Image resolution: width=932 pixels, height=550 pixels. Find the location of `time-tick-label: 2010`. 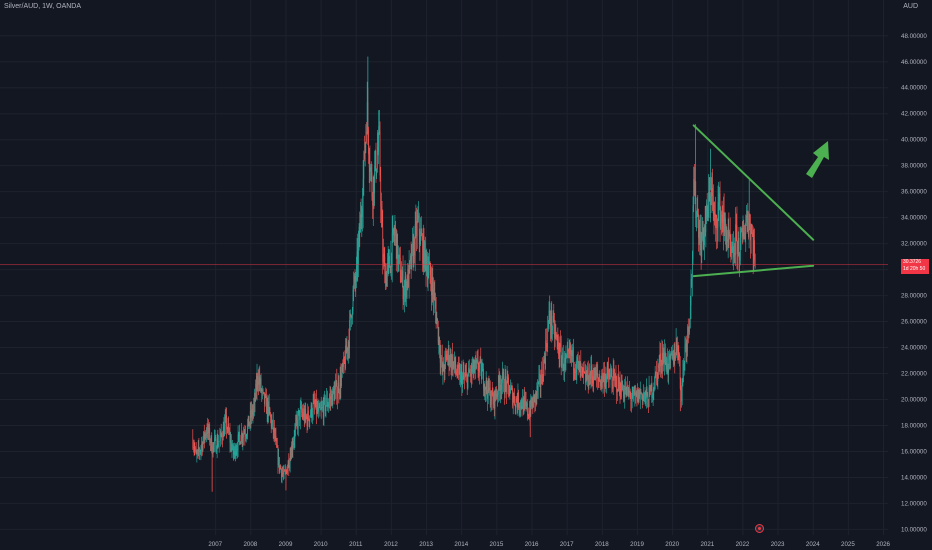

time-tick-label: 2010 is located at coordinates (321, 544).